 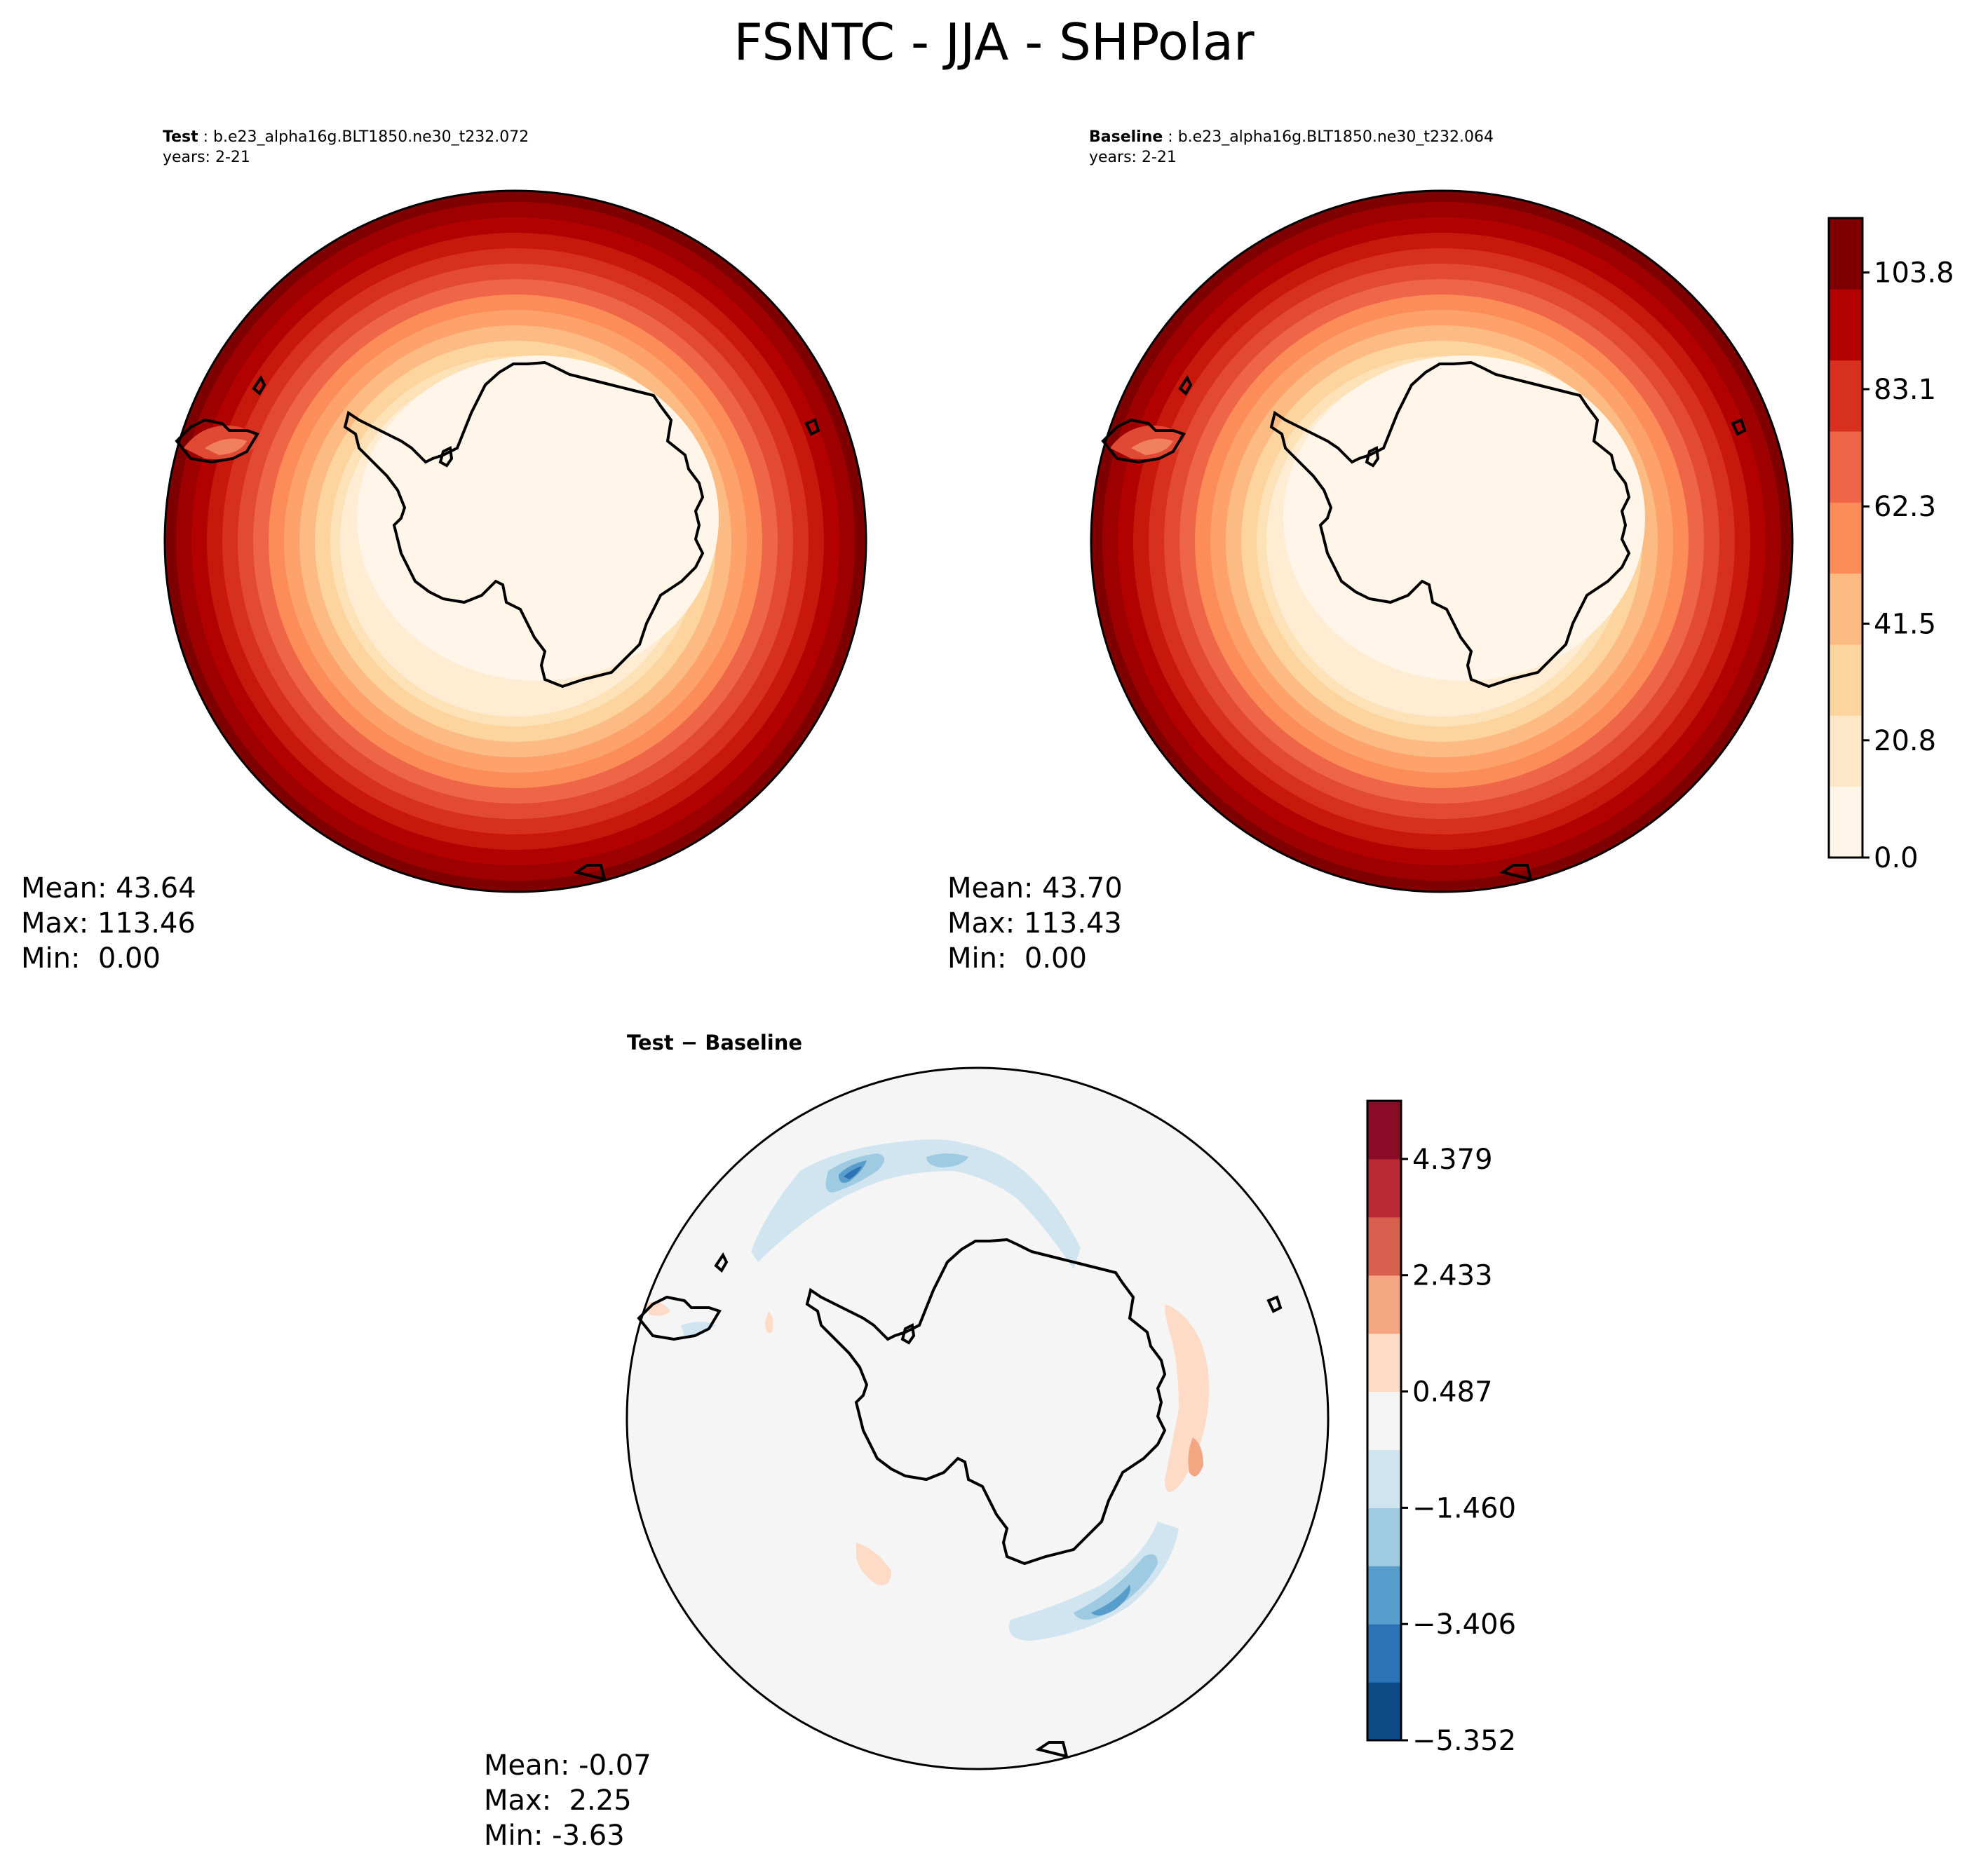 I want to click on diff-map, so click(x=978, y=1418).